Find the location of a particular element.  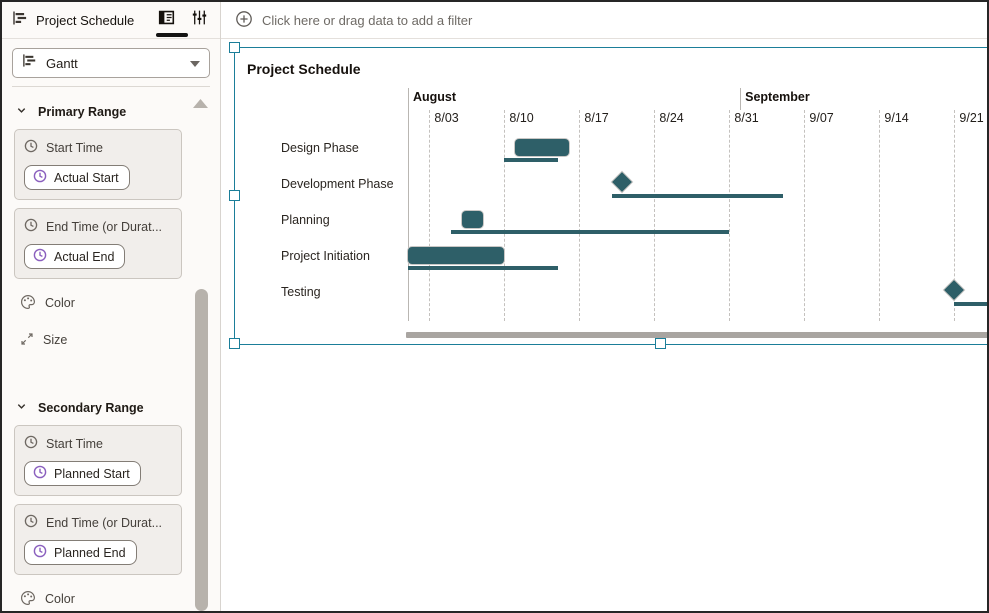

plus-circle-icon is located at coordinates (244, 20).